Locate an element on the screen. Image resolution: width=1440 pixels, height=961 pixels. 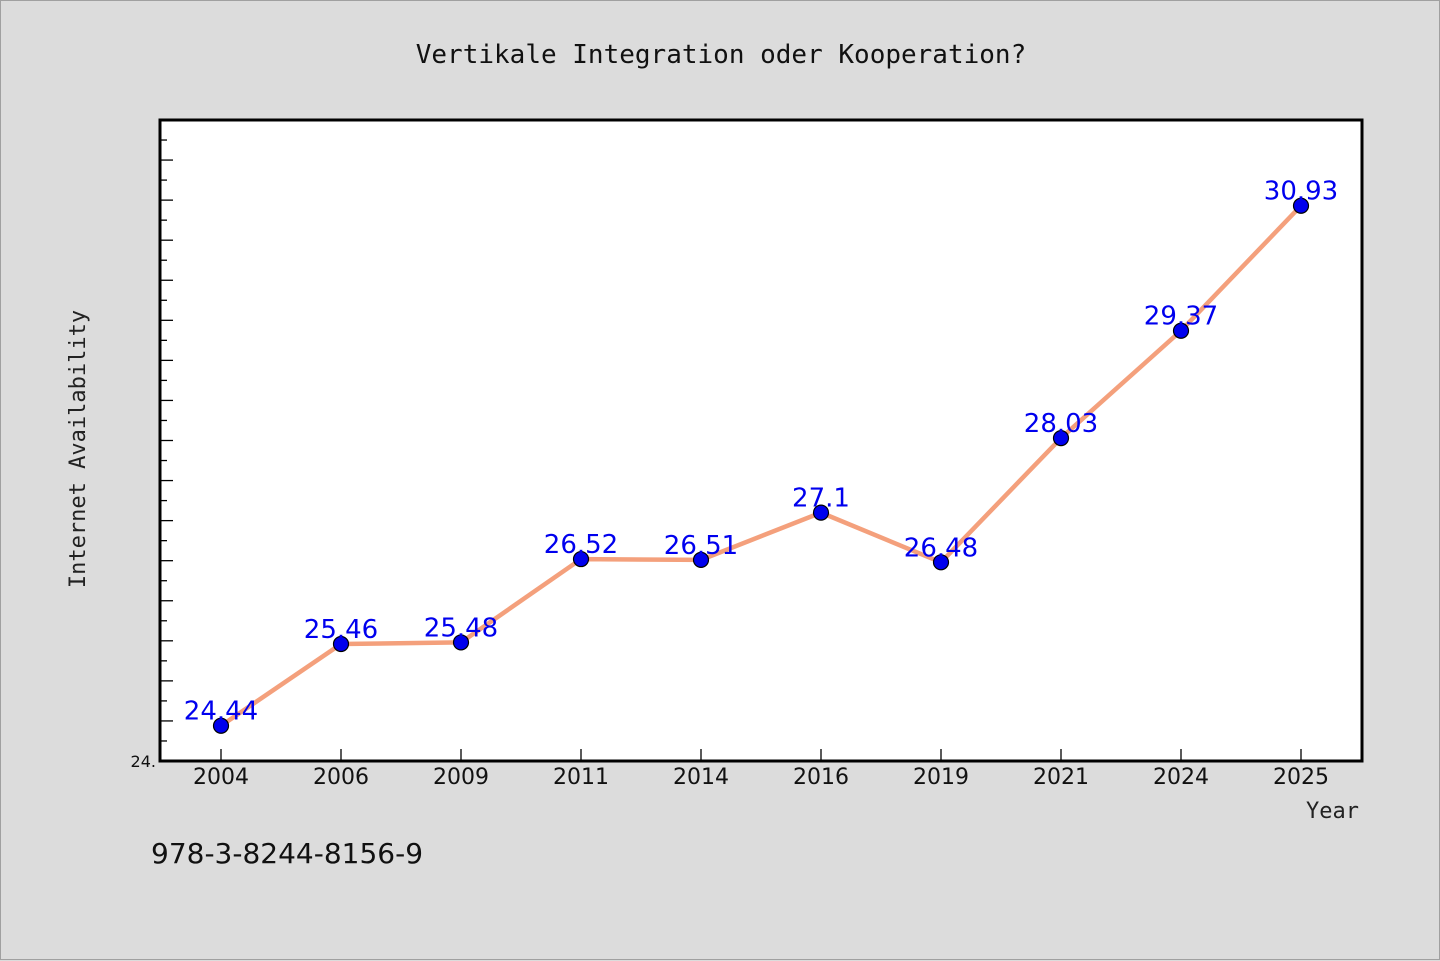
data-label: 24.44 is located at coordinates (221, 712).